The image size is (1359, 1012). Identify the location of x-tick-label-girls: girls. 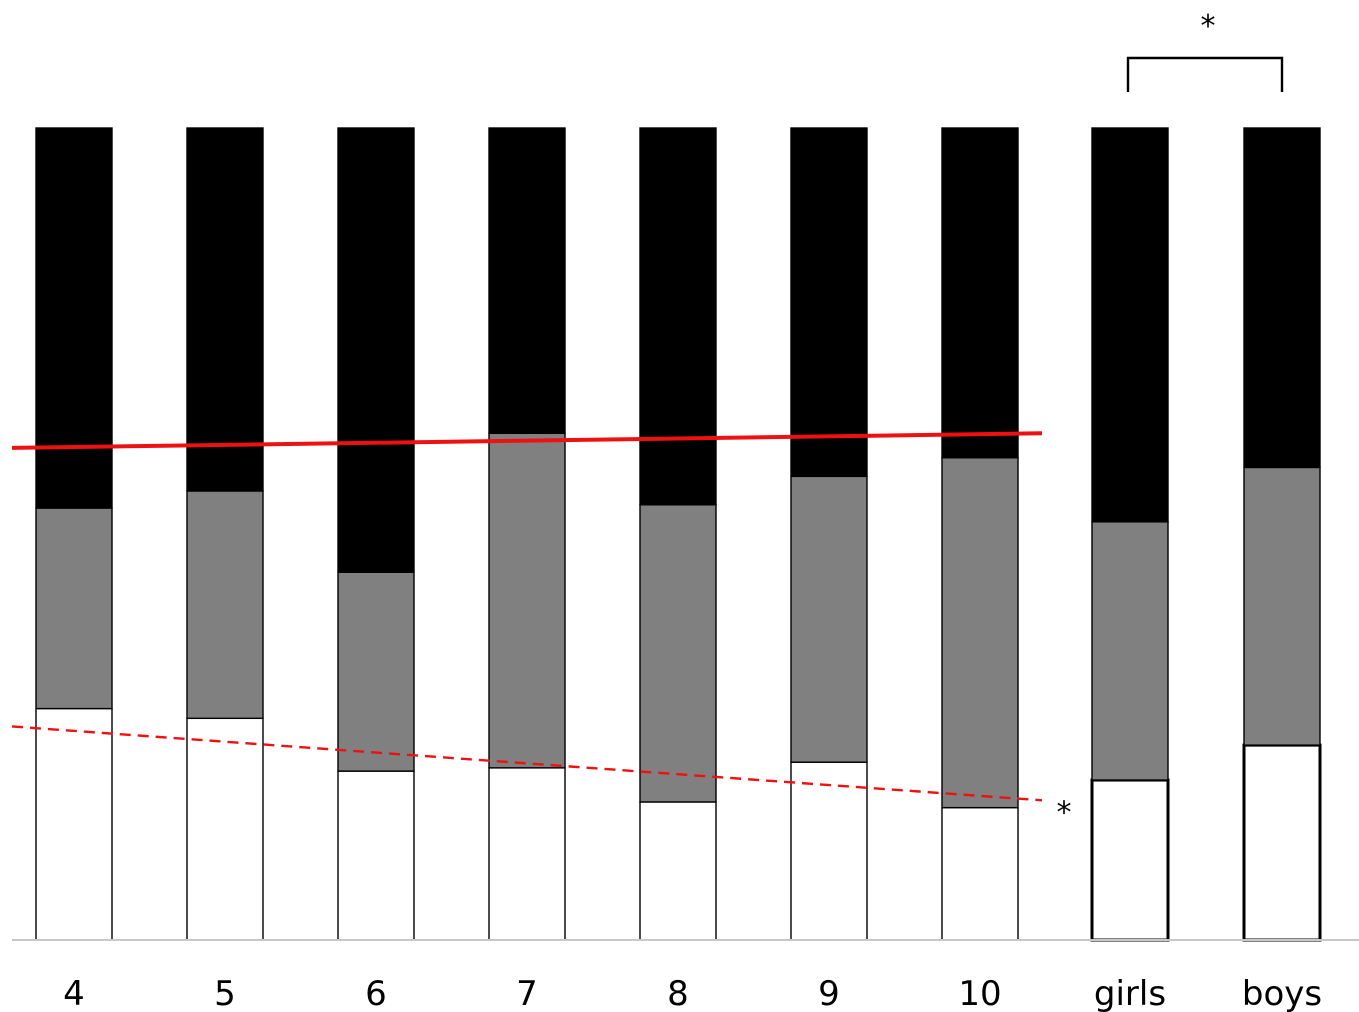
(1130, 993).